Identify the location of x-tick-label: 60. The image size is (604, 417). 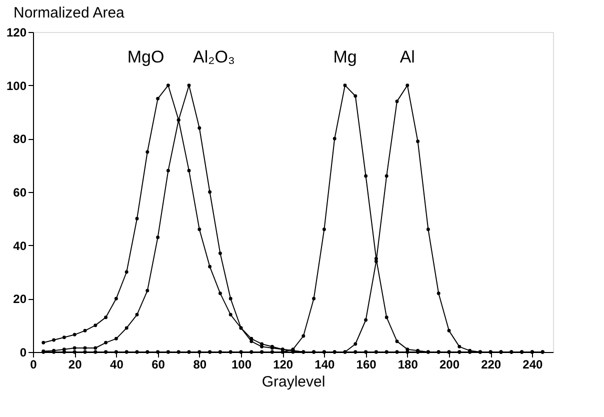
(159, 365).